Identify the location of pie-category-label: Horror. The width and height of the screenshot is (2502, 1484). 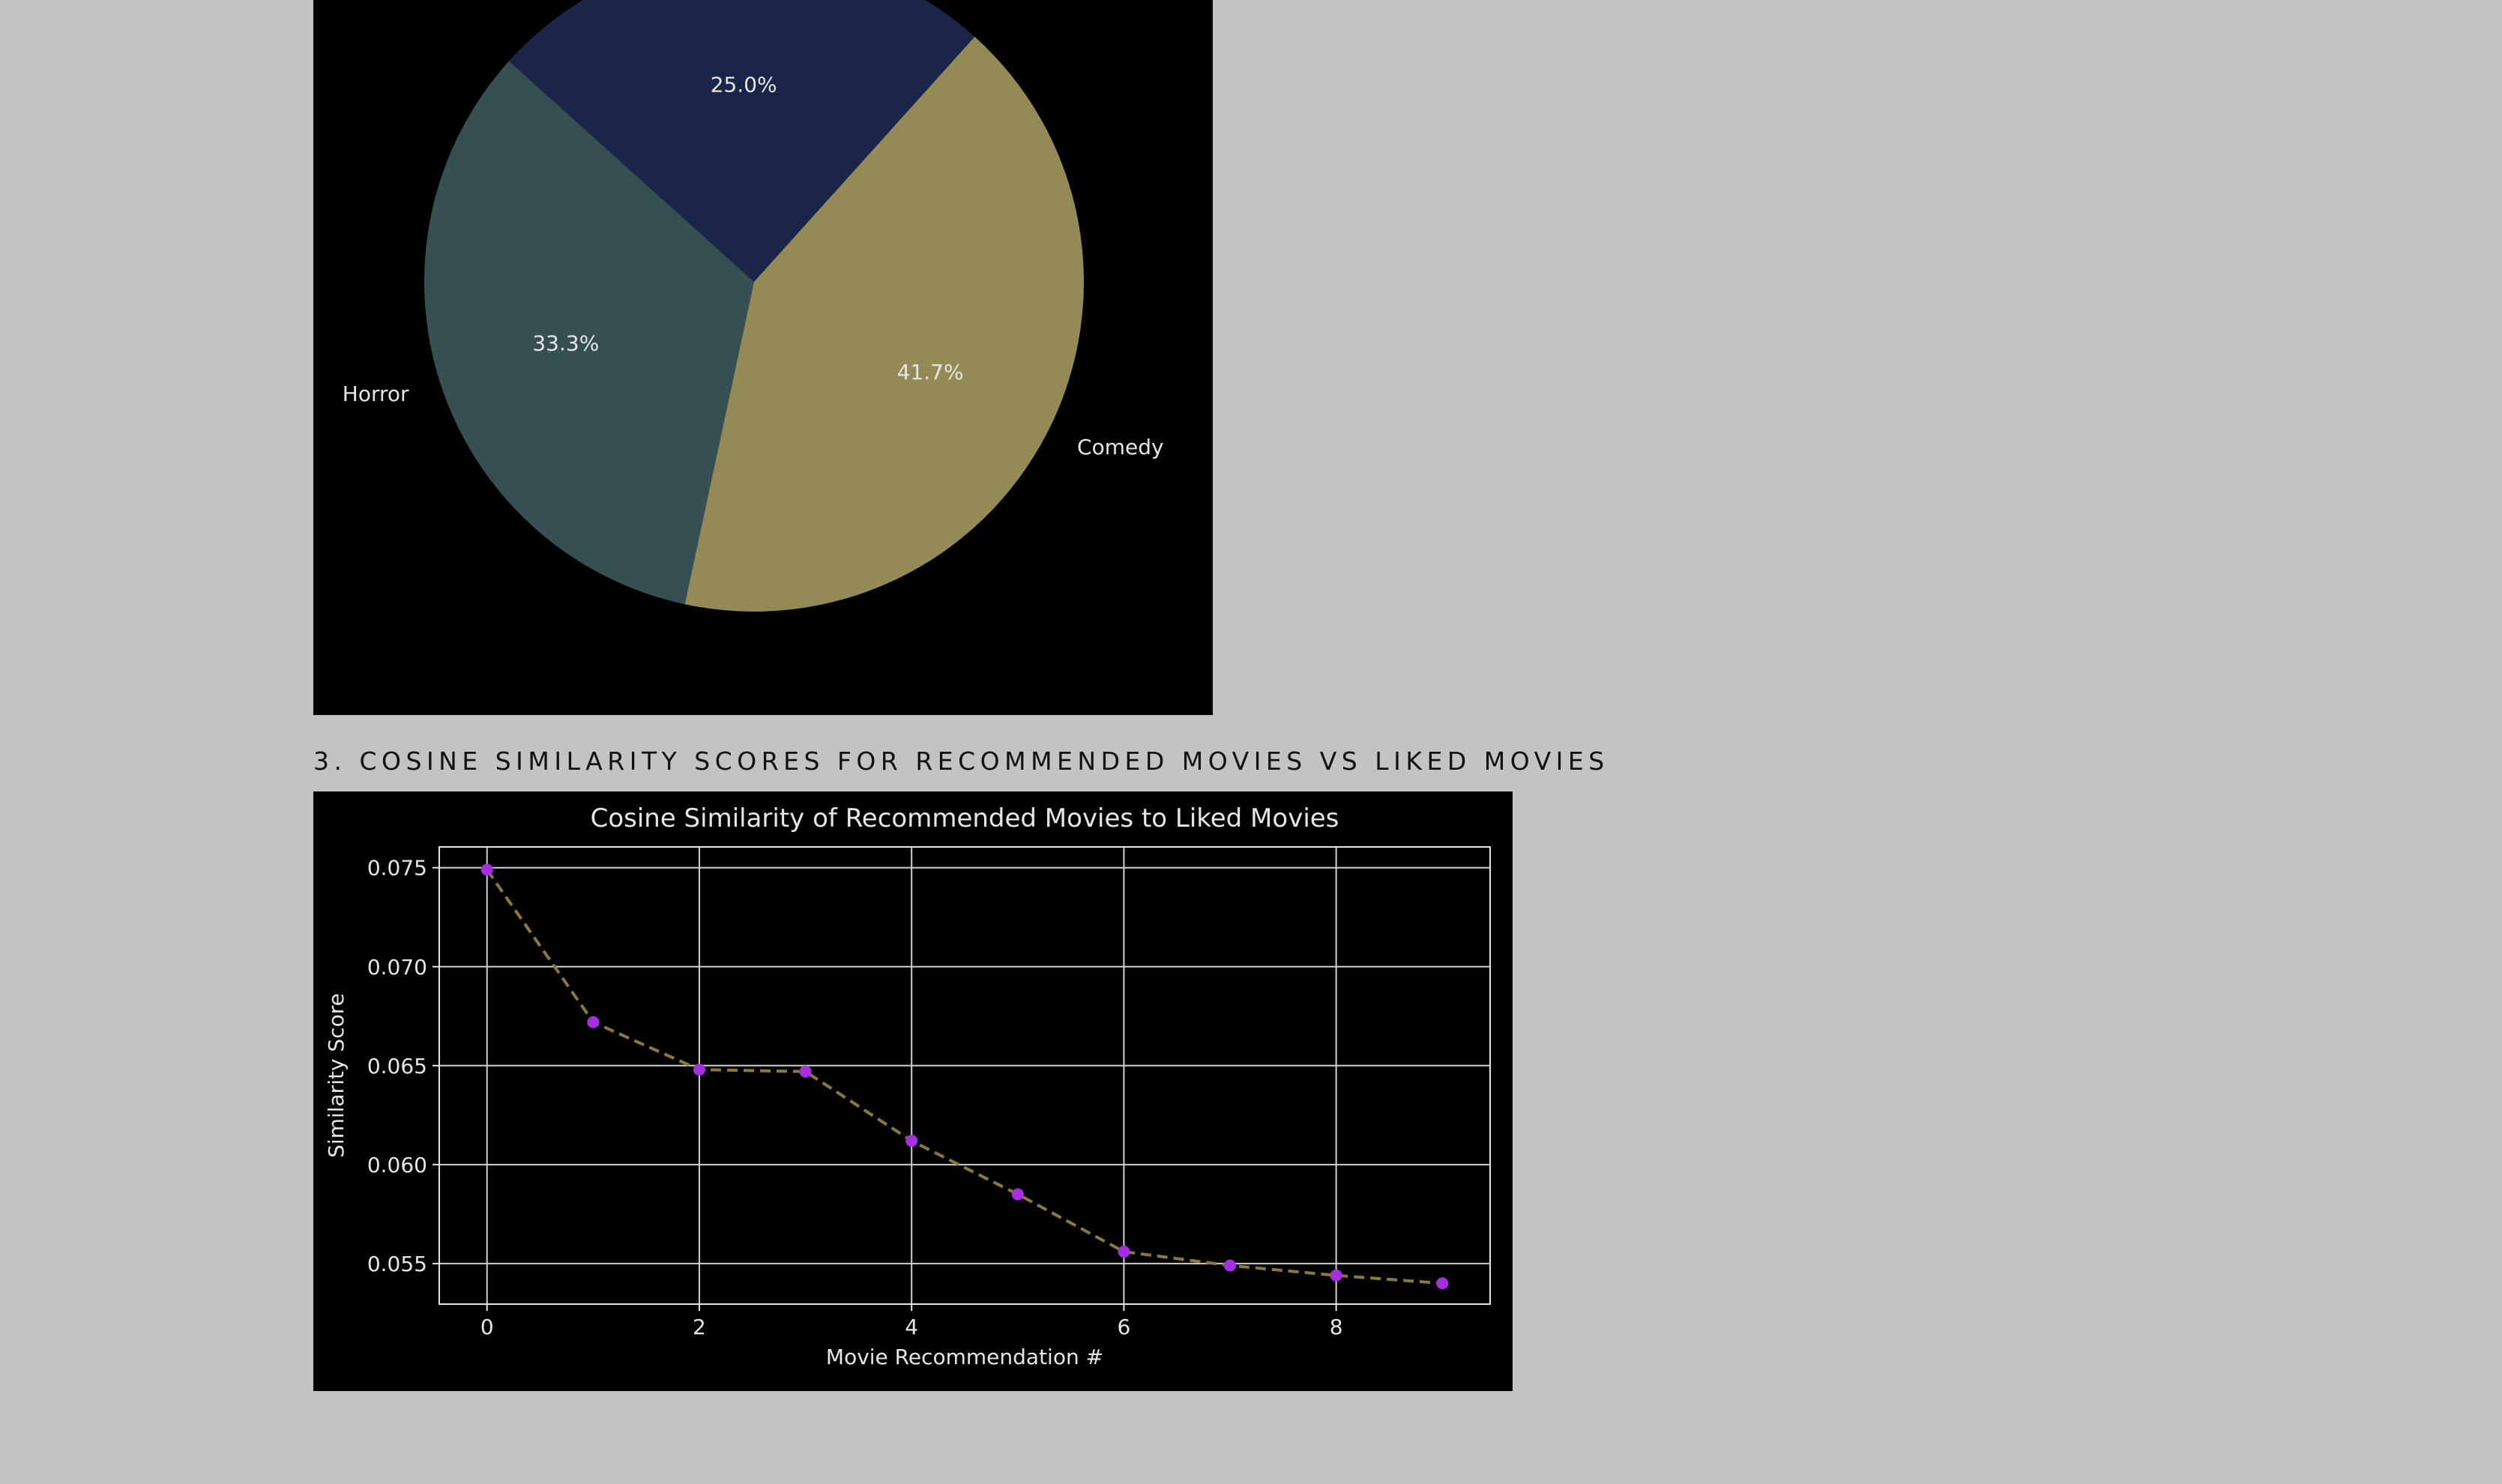
(376, 393).